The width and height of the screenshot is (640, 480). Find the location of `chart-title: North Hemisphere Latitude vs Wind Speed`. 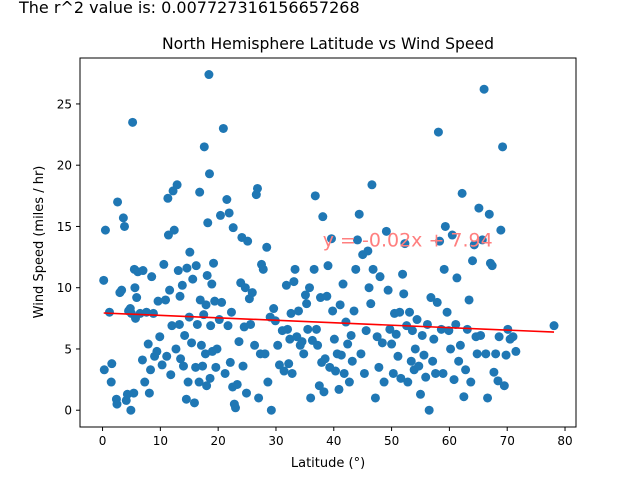

chart-title: North Hemisphere Latitude vs Wind Speed is located at coordinates (328, 44).